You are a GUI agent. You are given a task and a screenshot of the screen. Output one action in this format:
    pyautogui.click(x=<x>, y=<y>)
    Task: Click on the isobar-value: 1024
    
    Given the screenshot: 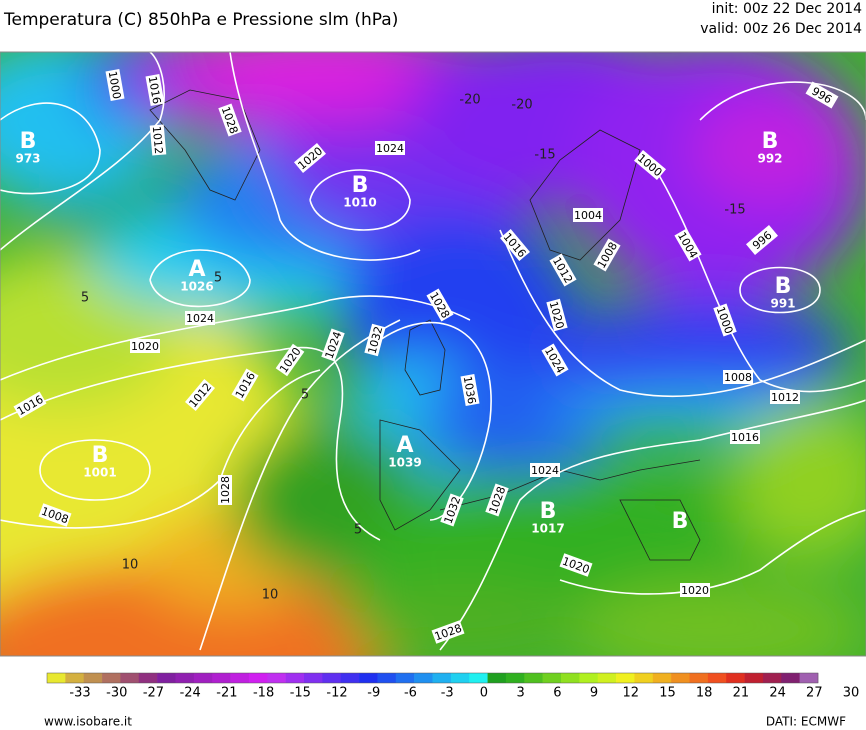 What is the action you would take?
    pyautogui.click(x=200, y=318)
    